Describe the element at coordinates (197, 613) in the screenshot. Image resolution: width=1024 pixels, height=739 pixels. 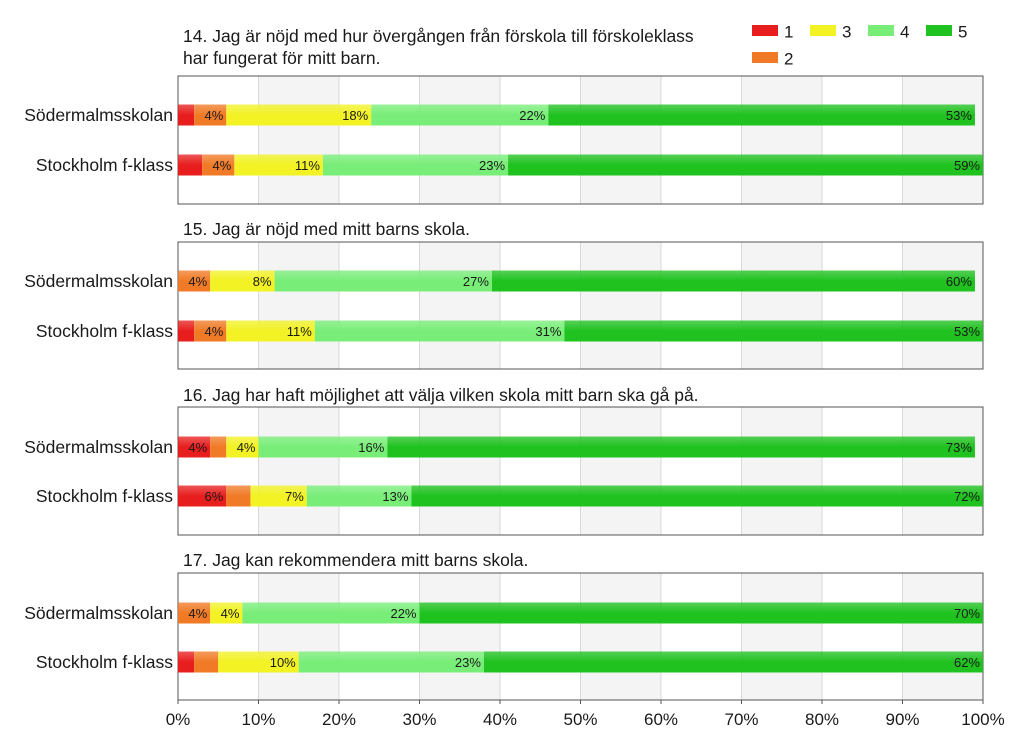
I see `panel-4-row-1-value-label-2: 4%` at that location.